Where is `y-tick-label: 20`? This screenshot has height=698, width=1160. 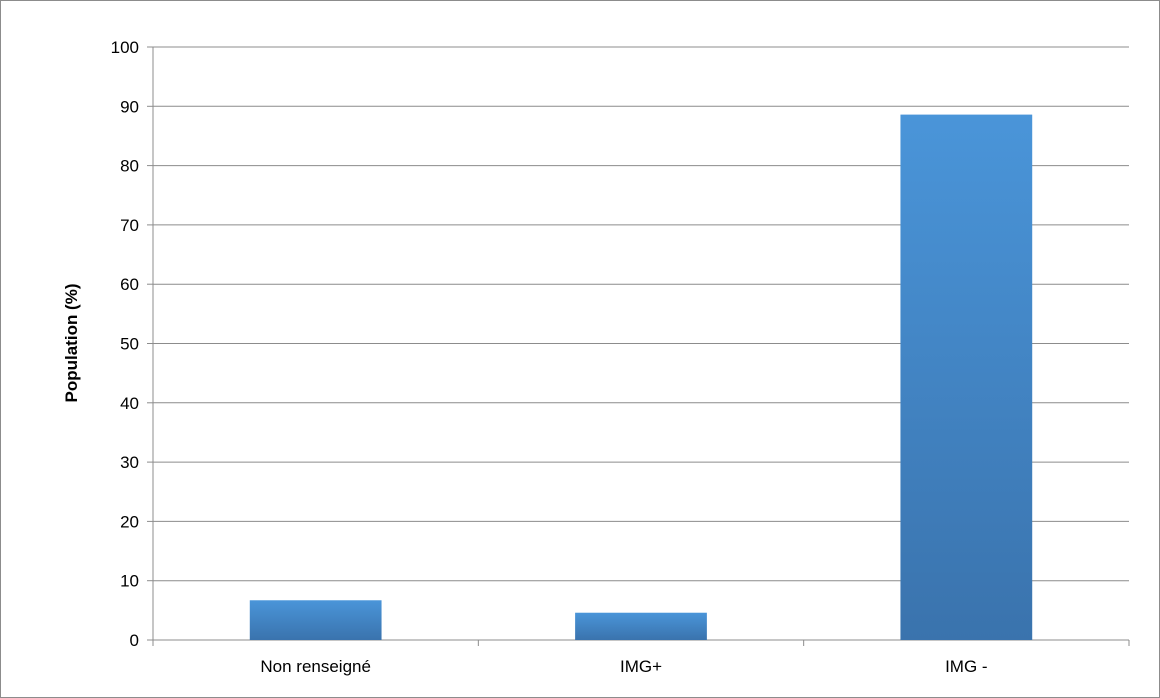 y-tick-label: 20 is located at coordinates (129, 521).